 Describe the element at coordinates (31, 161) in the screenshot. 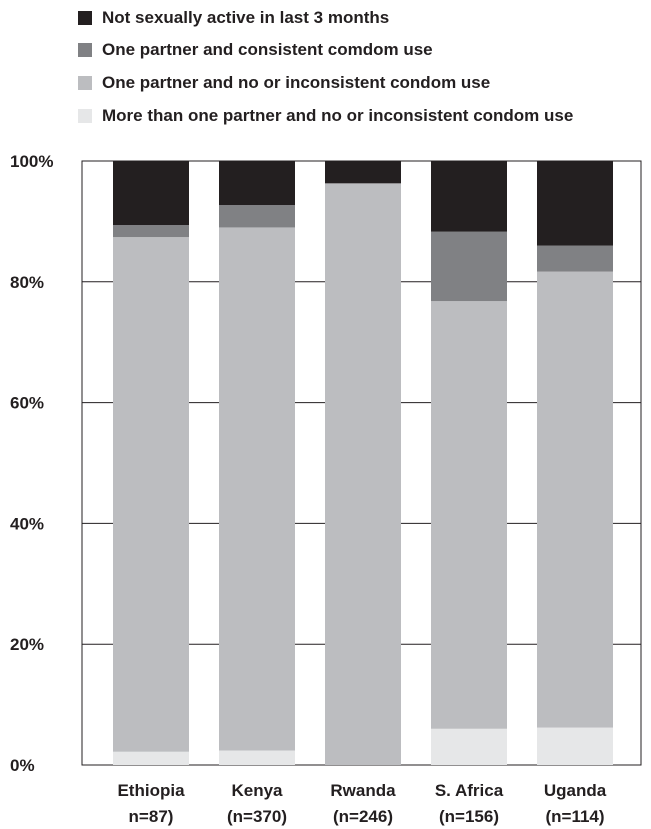

I see `y-tick-label: 100%` at that location.